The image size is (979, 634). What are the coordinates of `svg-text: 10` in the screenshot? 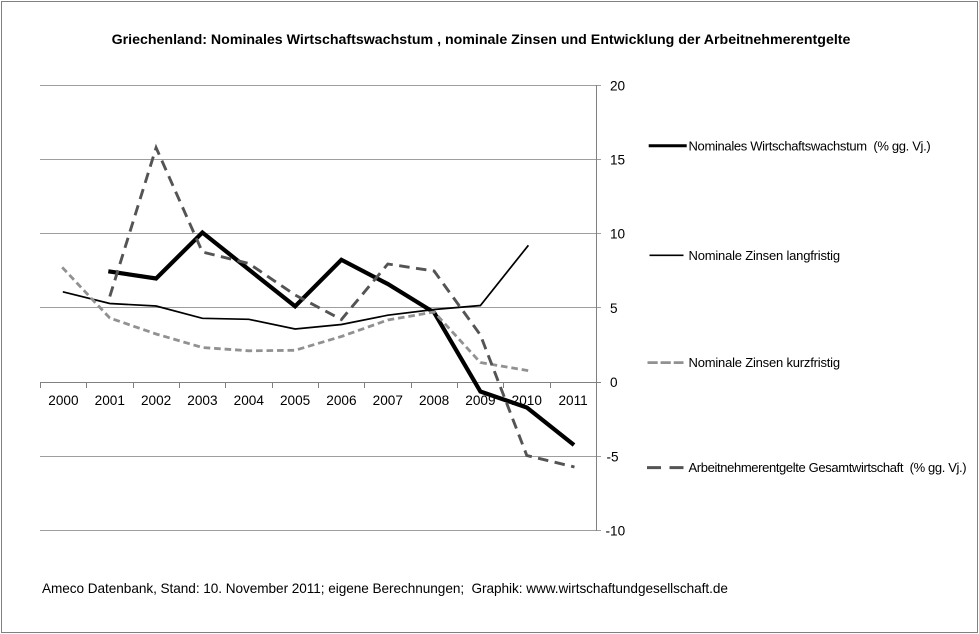 It's located at (618, 234).